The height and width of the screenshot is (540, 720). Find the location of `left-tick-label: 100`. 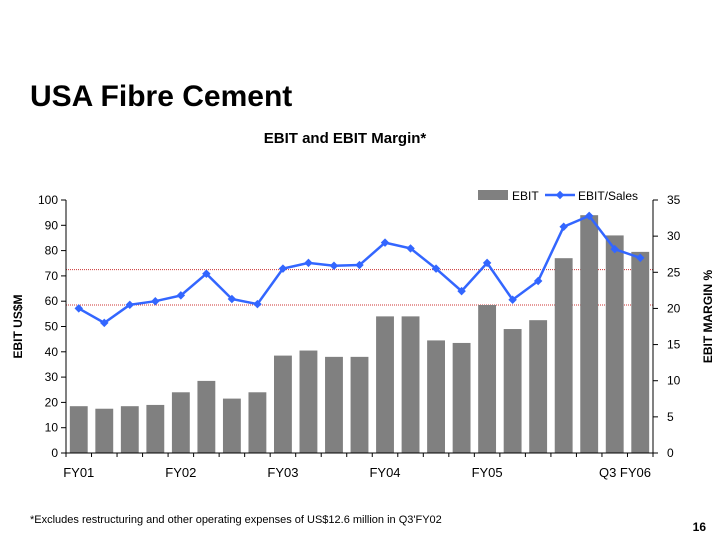

left-tick-label: 100 is located at coordinates (48, 200).